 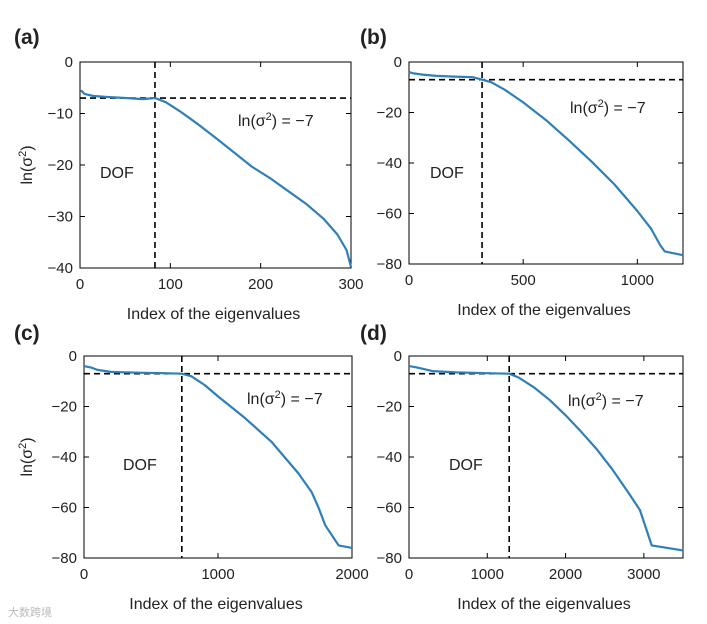 I want to click on eigenvalue-curve-b, so click(x=546, y=164).